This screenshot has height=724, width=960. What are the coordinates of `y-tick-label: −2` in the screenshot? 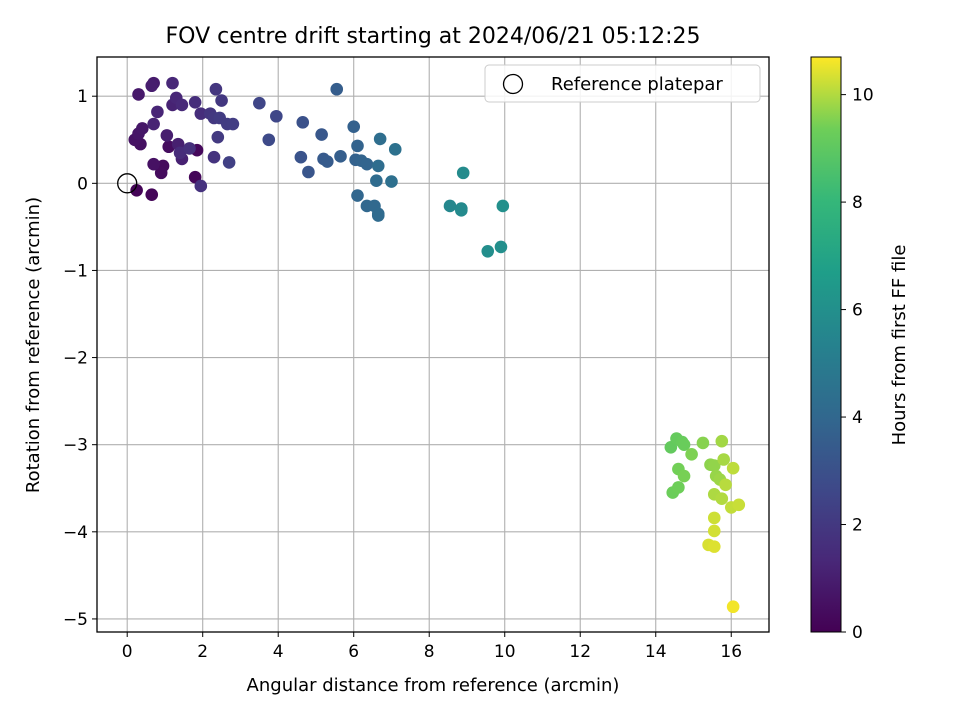 It's located at (75, 359).